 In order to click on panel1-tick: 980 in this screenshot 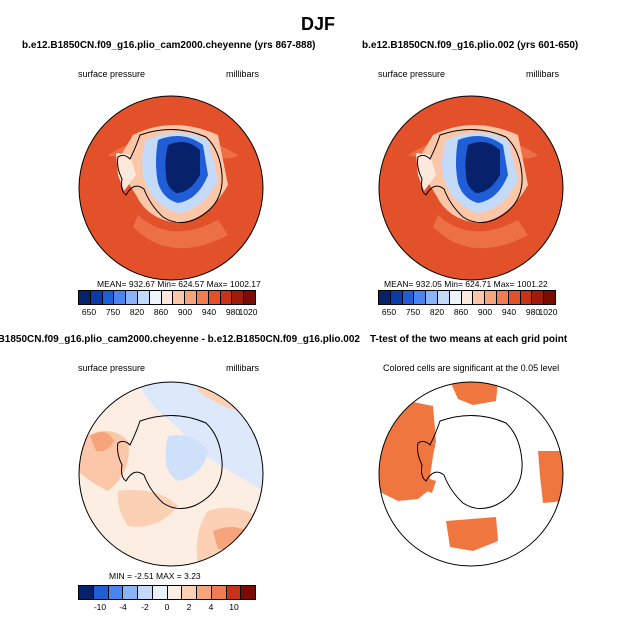, I will do `click(233, 312)`.